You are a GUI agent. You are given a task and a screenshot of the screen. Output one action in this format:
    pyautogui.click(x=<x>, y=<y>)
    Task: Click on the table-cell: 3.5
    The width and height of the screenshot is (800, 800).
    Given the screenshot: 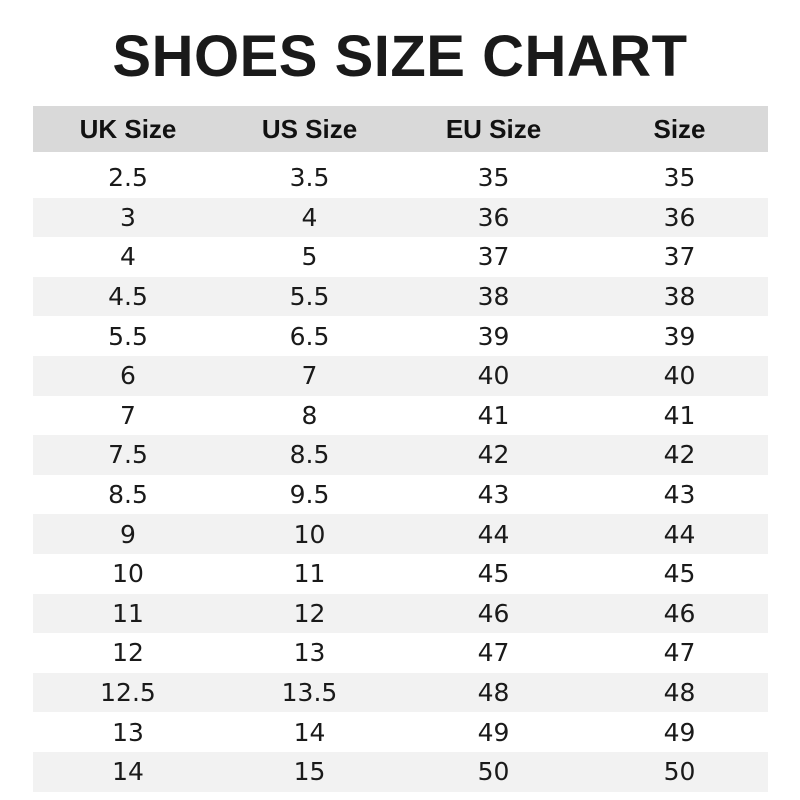 What is the action you would take?
    pyautogui.click(x=309, y=178)
    